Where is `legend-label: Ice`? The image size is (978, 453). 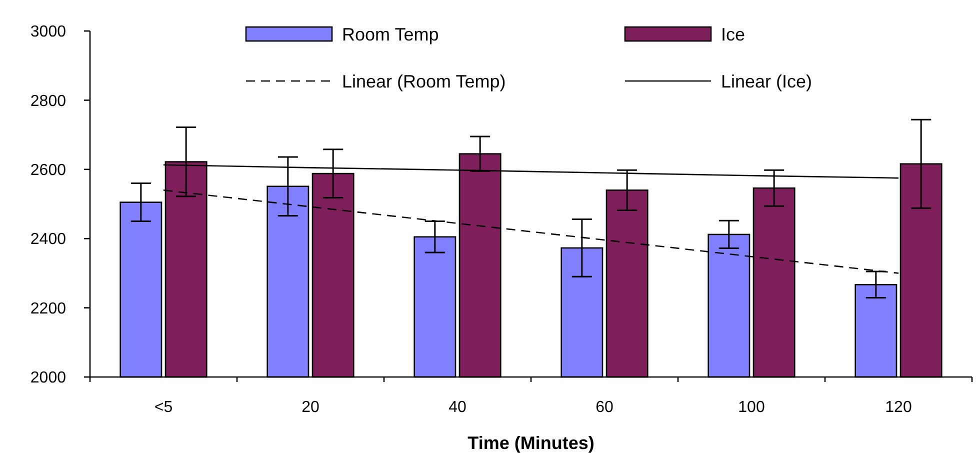 legend-label: Ice is located at coordinates (733, 34).